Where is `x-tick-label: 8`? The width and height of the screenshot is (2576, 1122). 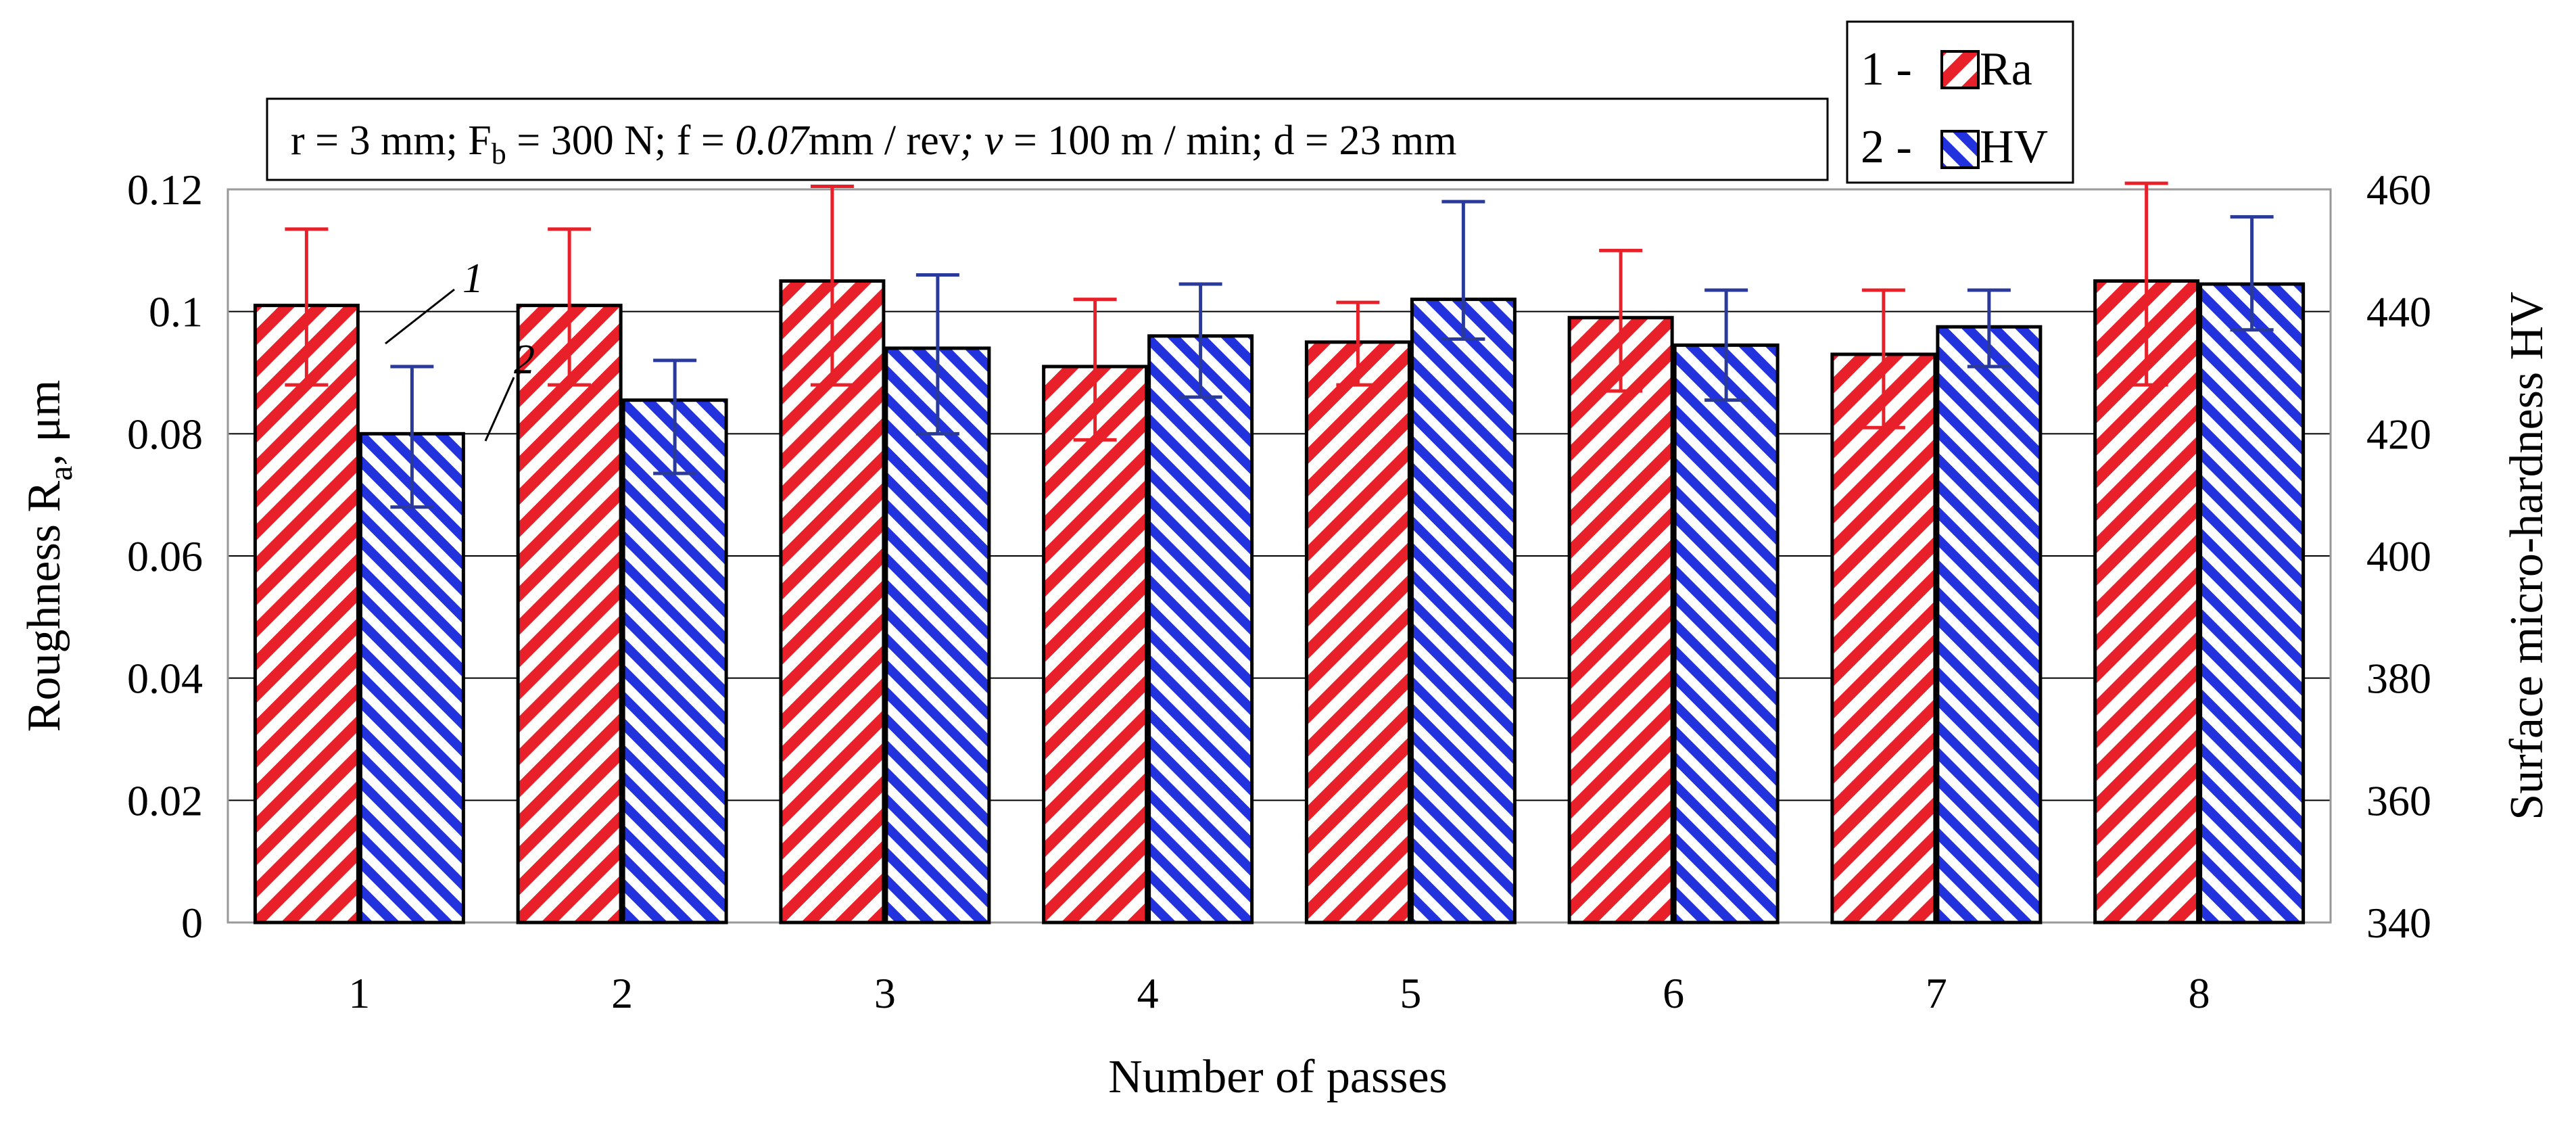
x-tick-label: 8 is located at coordinates (2199, 993).